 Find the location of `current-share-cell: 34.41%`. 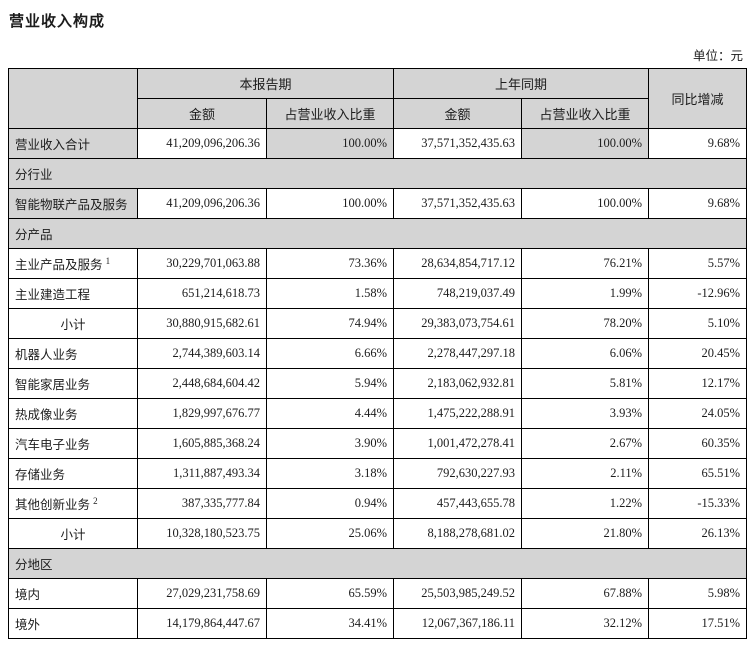

current-share-cell: 34.41% is located at coordinates (330, 623).